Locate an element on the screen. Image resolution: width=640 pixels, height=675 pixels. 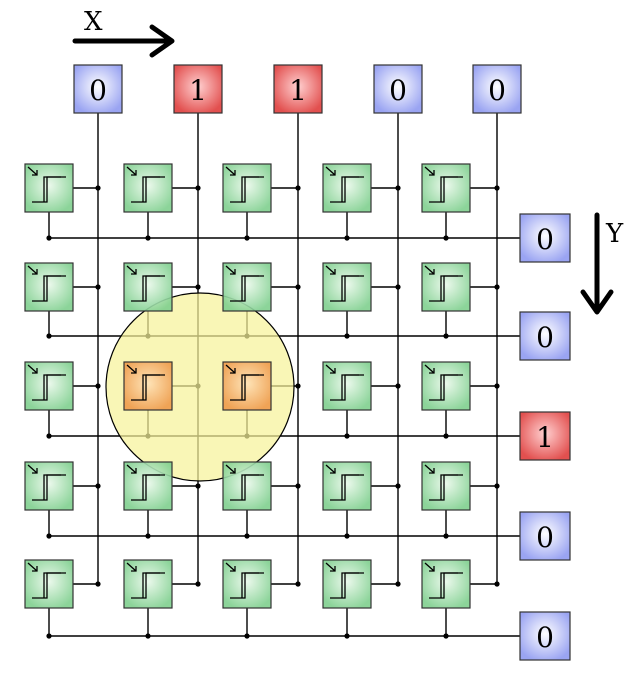
column-output: 1 is located at coordinates (298, 89).